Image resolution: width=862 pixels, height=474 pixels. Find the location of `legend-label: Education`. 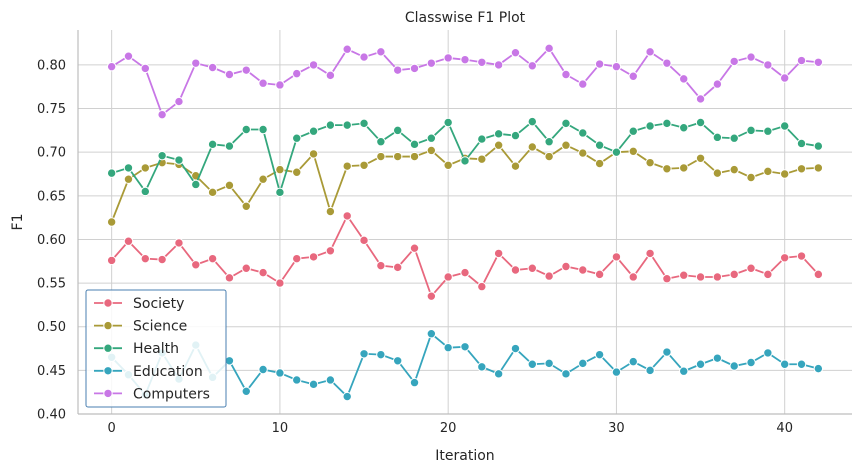

legend-label: Education is located at coordinates (168, 372).